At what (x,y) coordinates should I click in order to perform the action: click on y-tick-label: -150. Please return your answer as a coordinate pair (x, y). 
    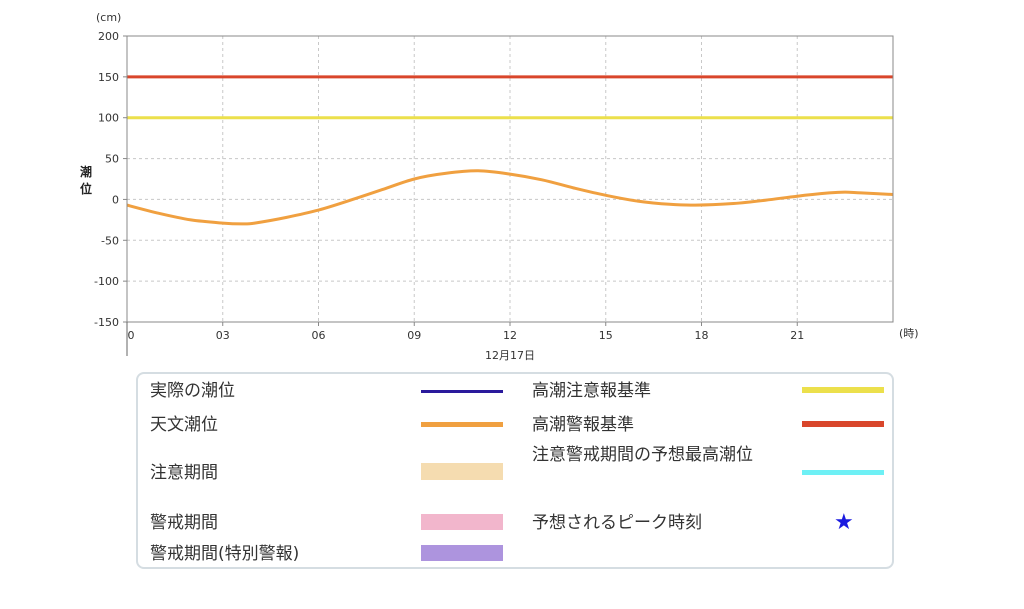
    Looking at the image, I should click on (106, 322).